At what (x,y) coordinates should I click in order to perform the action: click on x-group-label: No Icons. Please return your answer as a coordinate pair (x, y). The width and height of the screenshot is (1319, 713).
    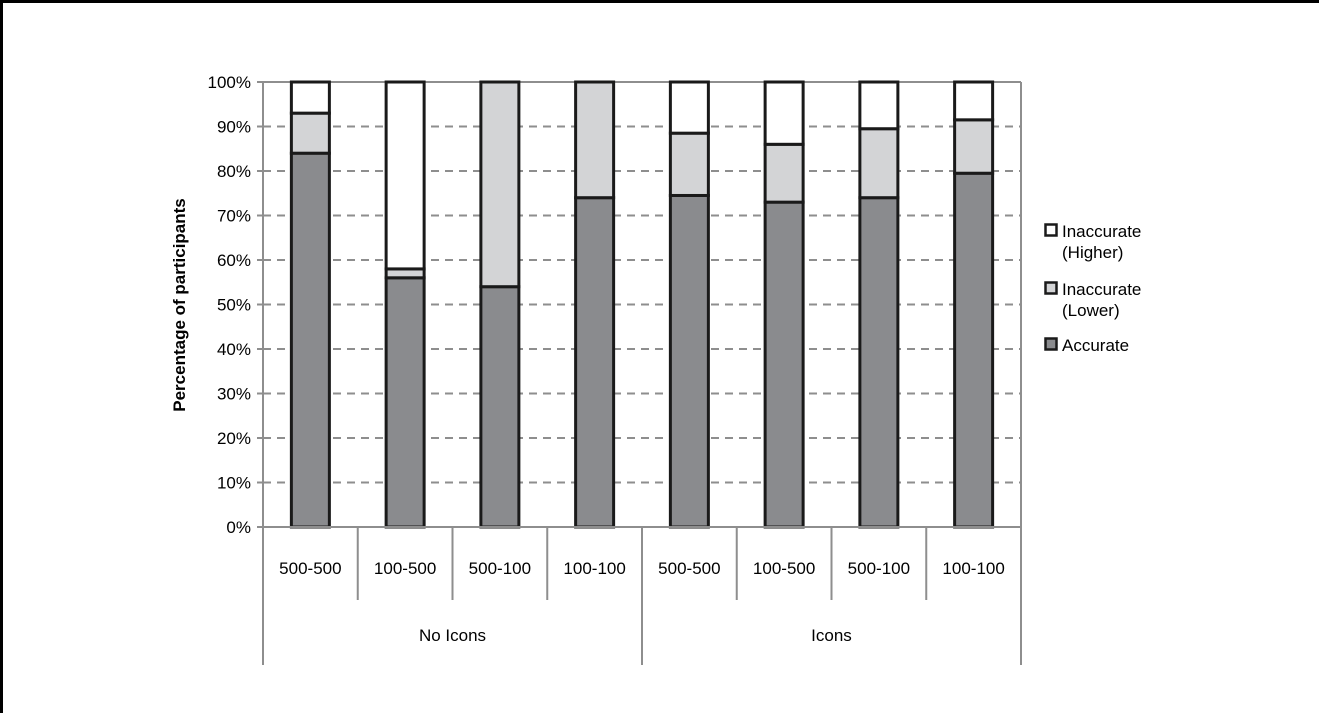
    Looking at the image, I should click on (452, 635).